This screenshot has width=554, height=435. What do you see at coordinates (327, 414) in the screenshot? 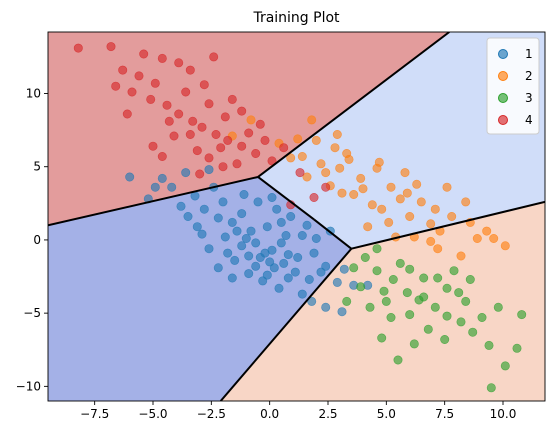
I see `x-tick-label: 2.5` at bounding box center [327, 414].